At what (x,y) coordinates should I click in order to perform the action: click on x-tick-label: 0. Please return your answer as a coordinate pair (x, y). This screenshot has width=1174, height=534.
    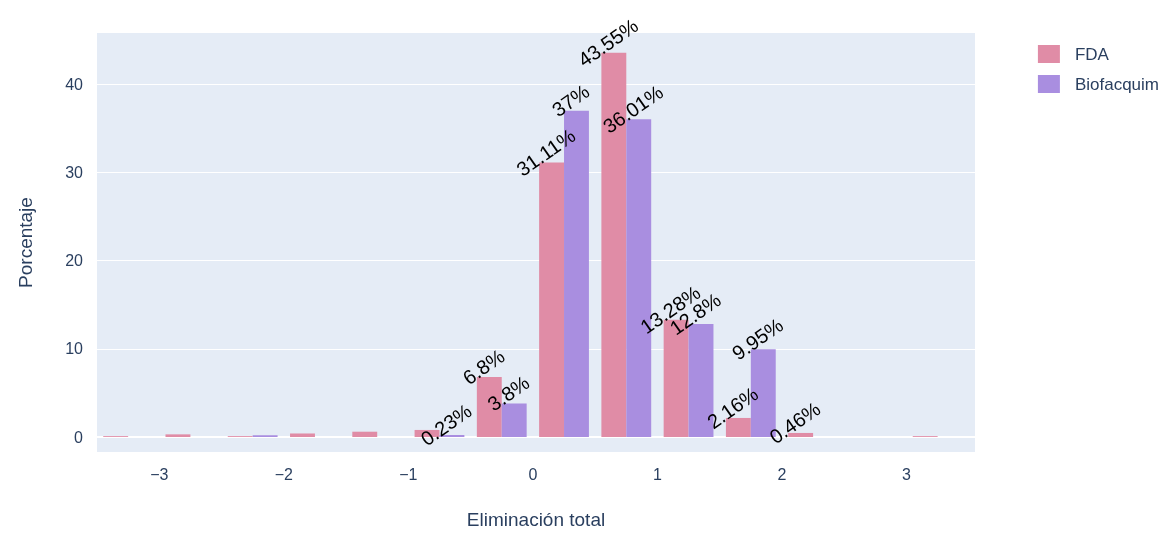
    Looking at the image, I should click on (533, 474).